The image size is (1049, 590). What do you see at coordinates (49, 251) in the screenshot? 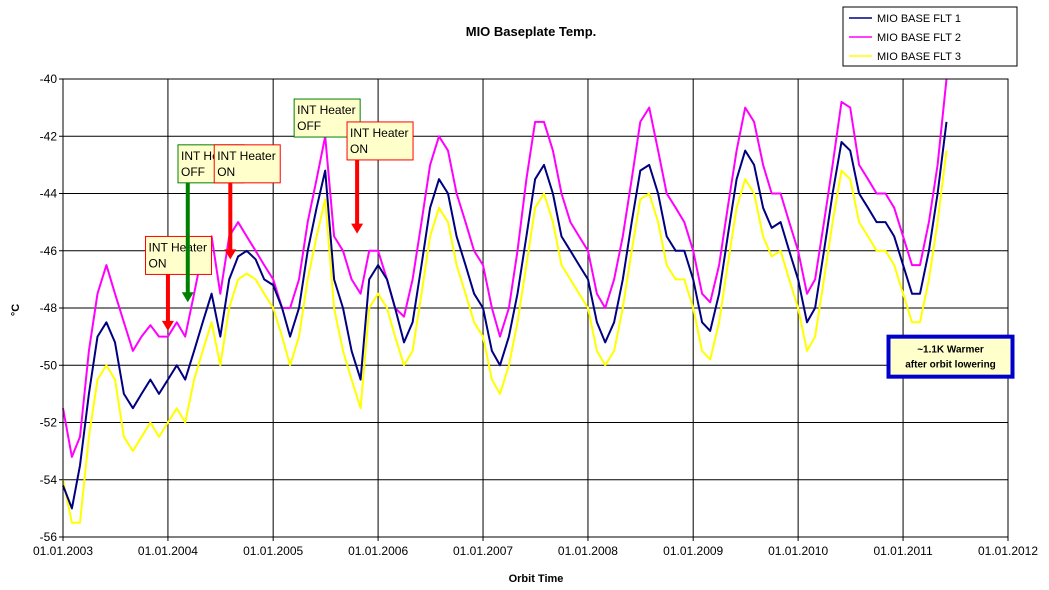
I see `y-tick-label: -46` at bounding box center [49, 251].